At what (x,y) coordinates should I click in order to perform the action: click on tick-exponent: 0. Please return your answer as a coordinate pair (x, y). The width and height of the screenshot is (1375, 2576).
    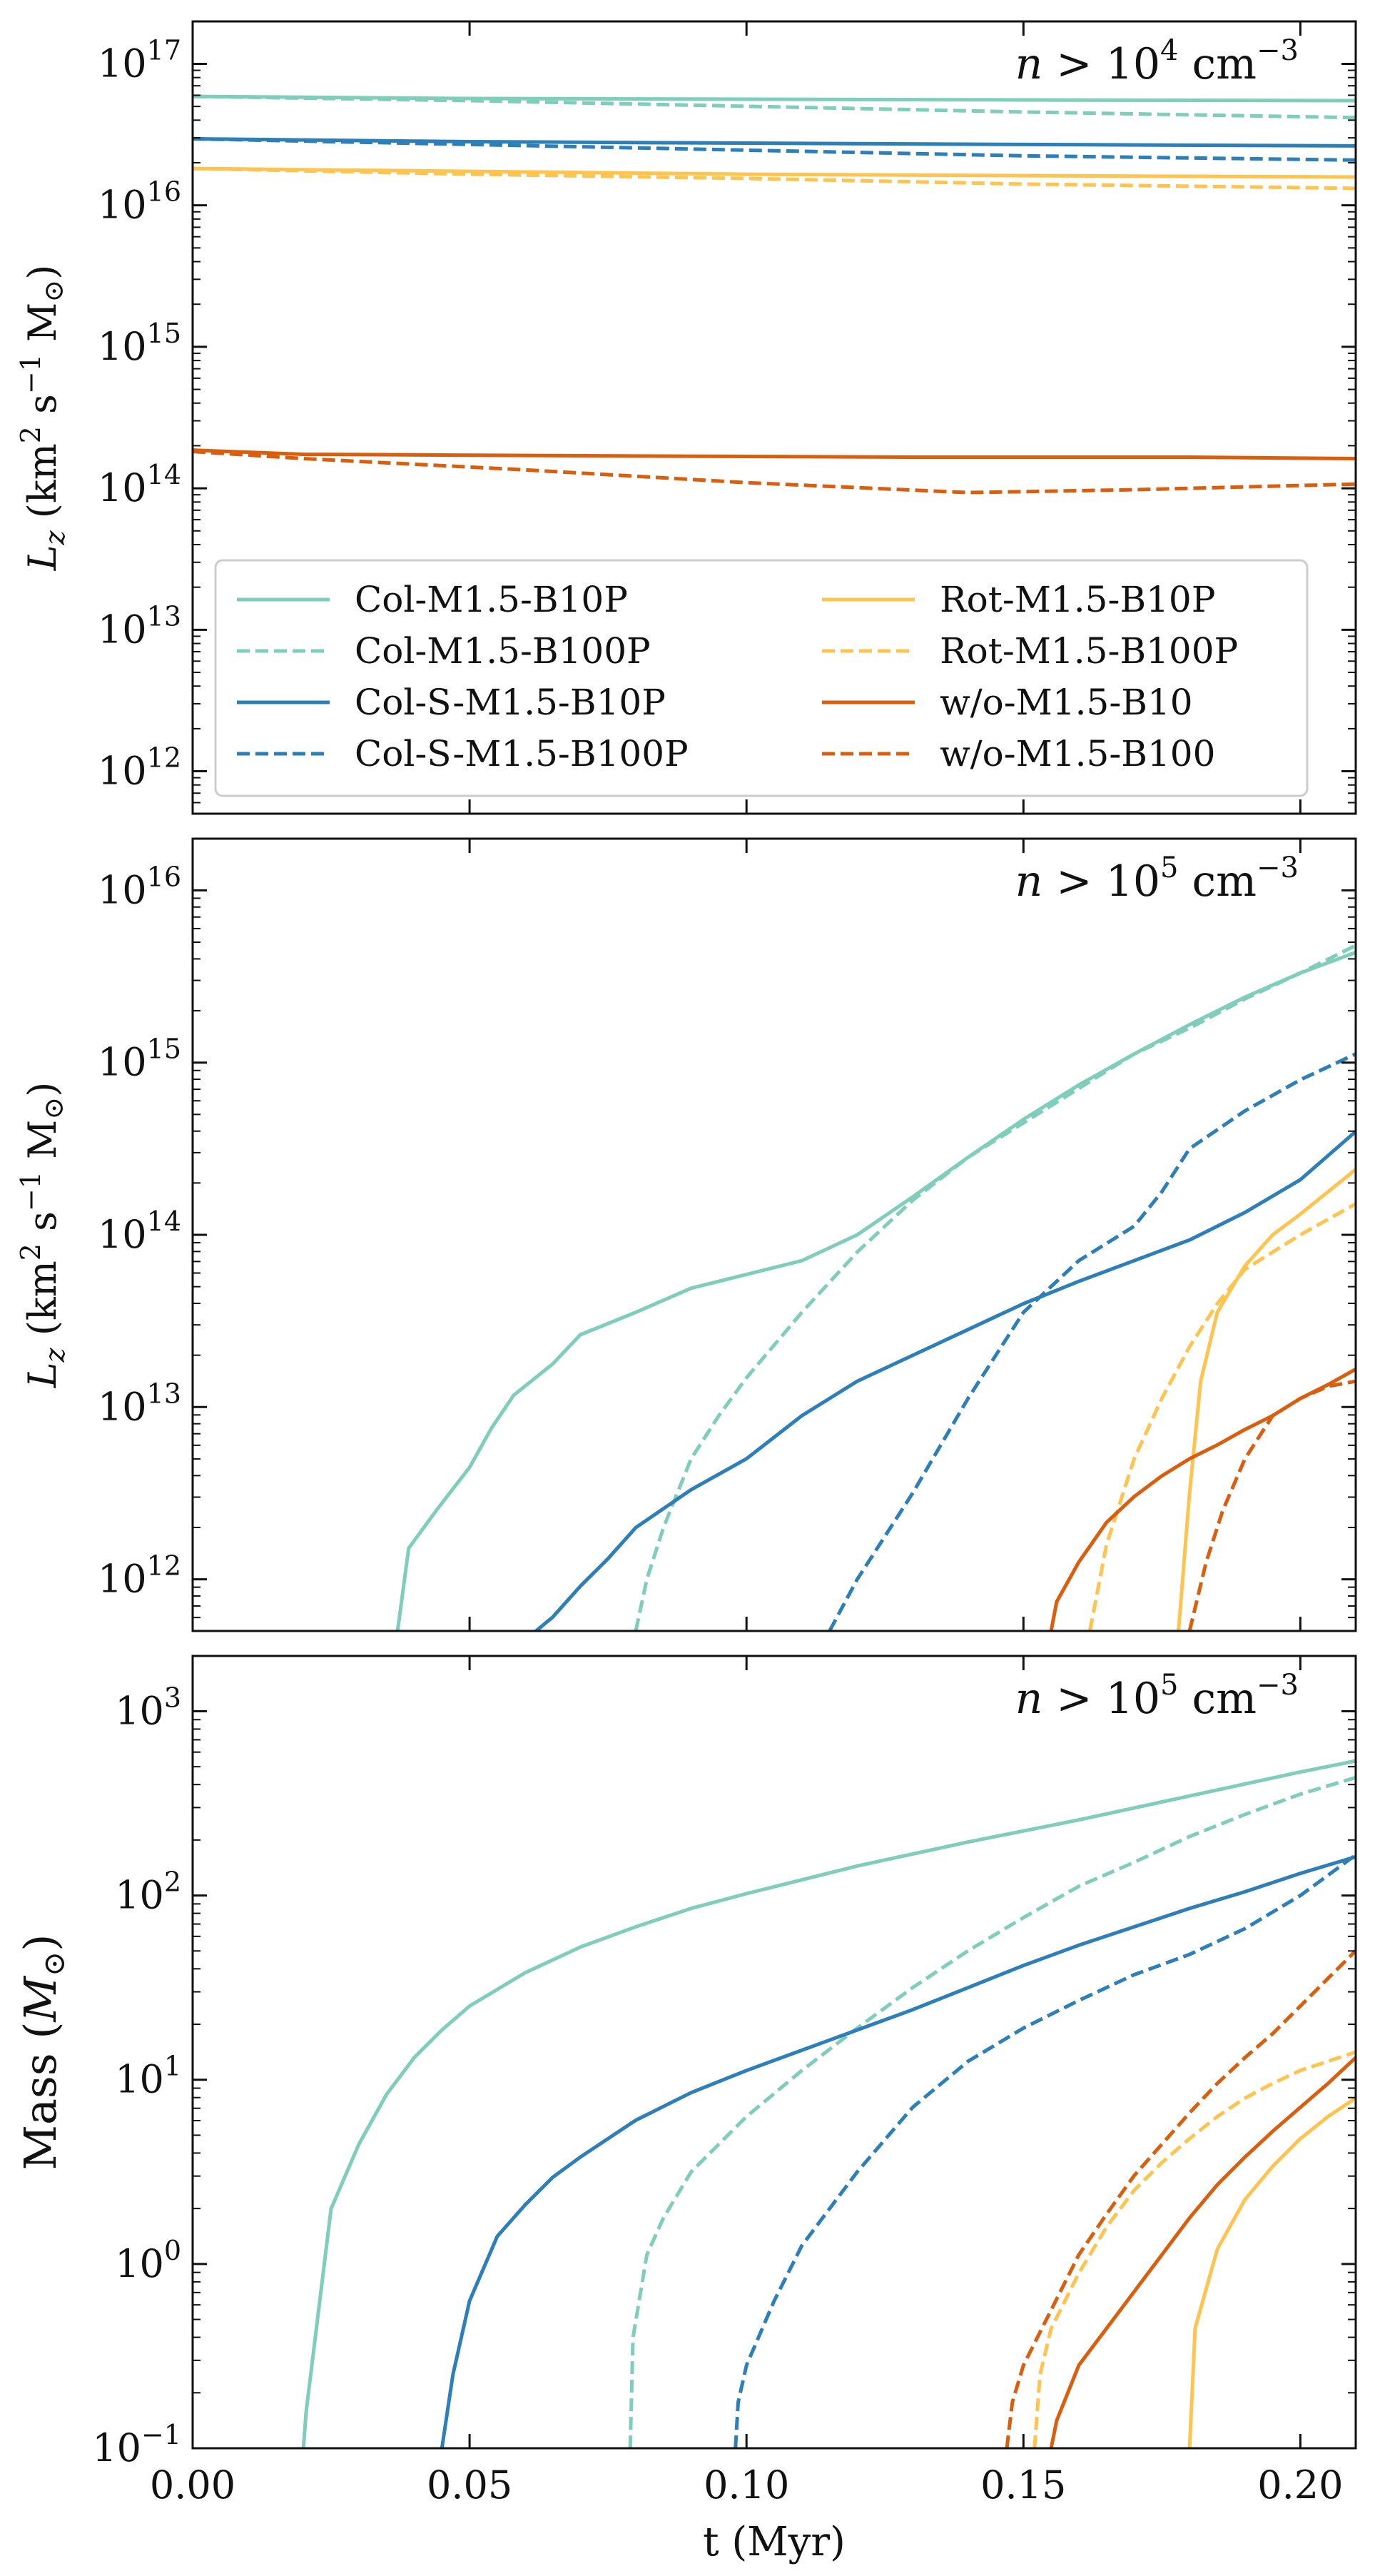
    Looking at the image, I should click on (172, 2250).